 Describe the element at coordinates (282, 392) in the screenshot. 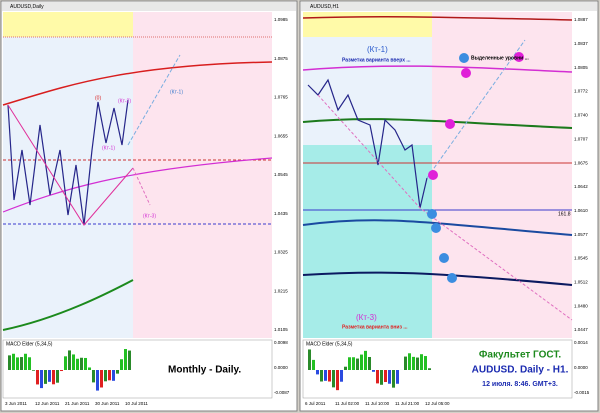

I see `macd-tick-label: -0.0087` at that location.